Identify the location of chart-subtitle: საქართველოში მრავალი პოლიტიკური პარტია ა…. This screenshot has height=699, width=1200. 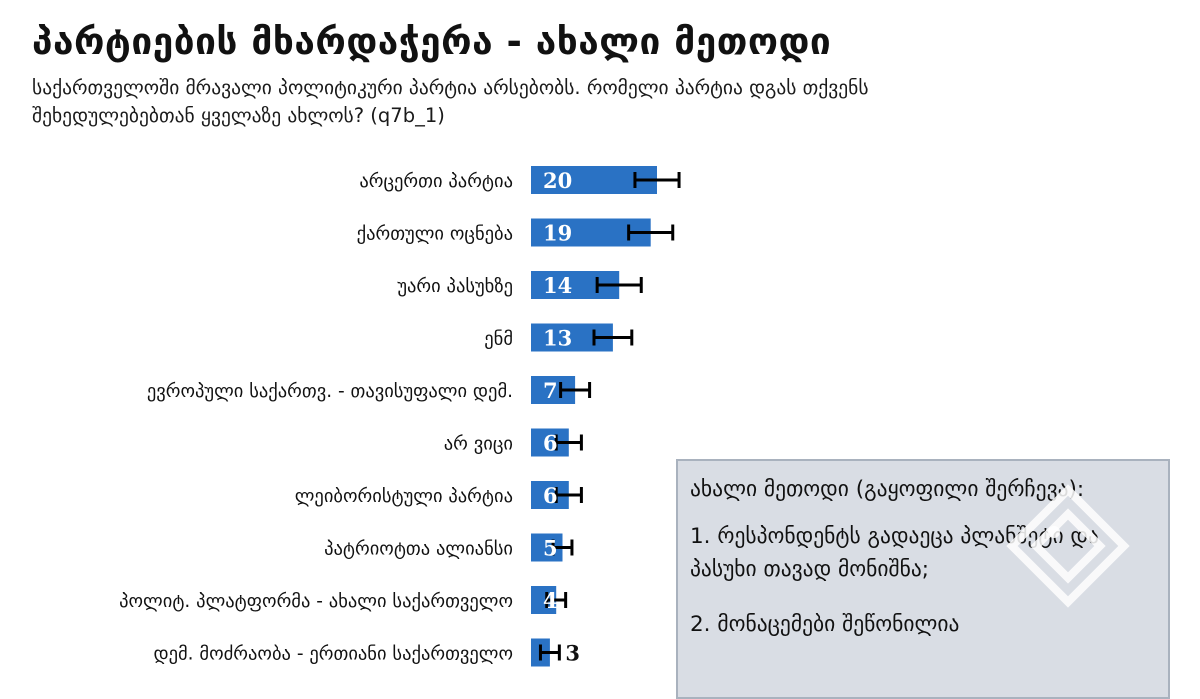
(450, 101).